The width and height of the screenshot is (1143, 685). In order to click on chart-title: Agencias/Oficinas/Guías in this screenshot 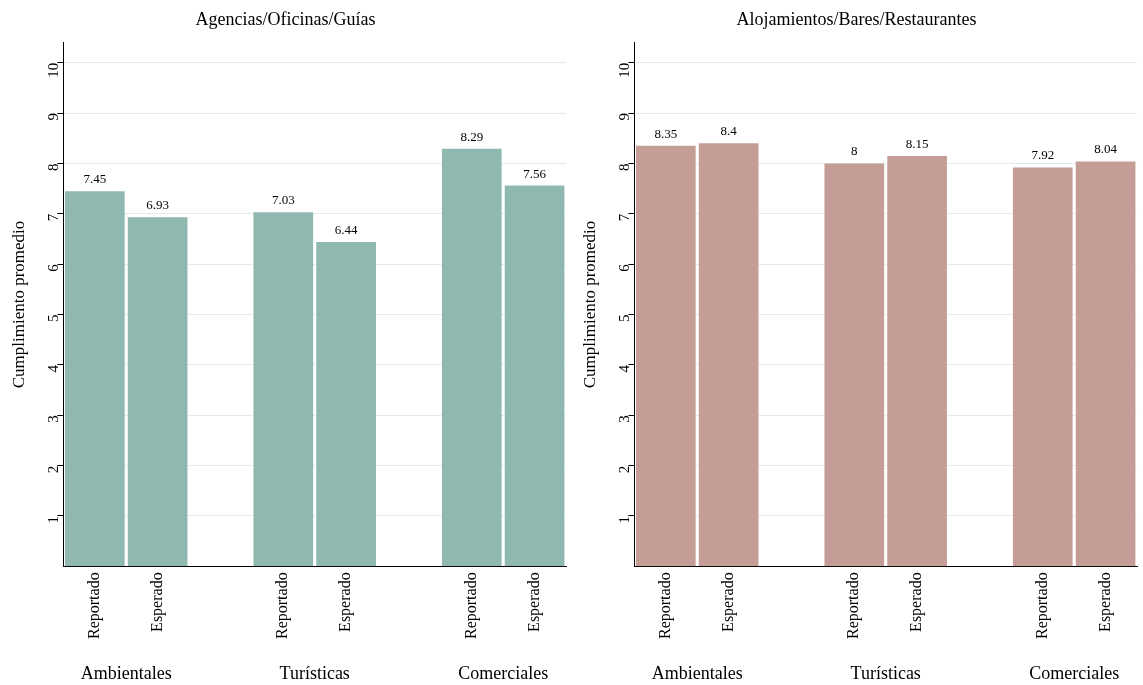, I will do `click(285, 18)`.